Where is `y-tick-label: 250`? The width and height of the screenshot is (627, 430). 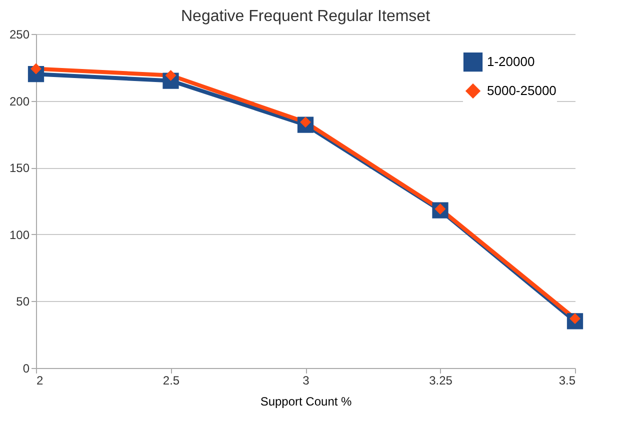 y-tick-label: 250 is located at coordinates (19, 35).